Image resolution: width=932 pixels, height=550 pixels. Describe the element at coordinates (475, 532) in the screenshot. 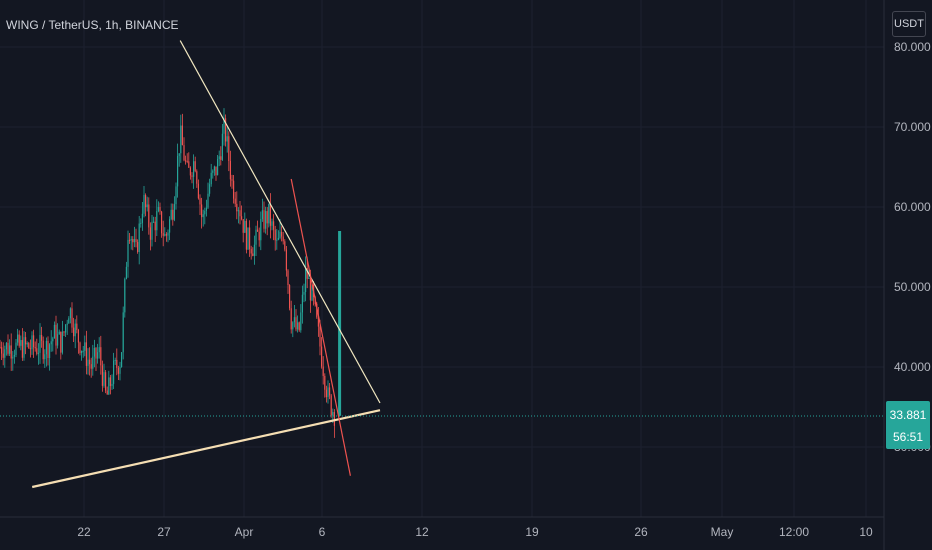

I see `time-axis: 22 27 Apr 6 12 19 26 May 12:00 10` at that location.